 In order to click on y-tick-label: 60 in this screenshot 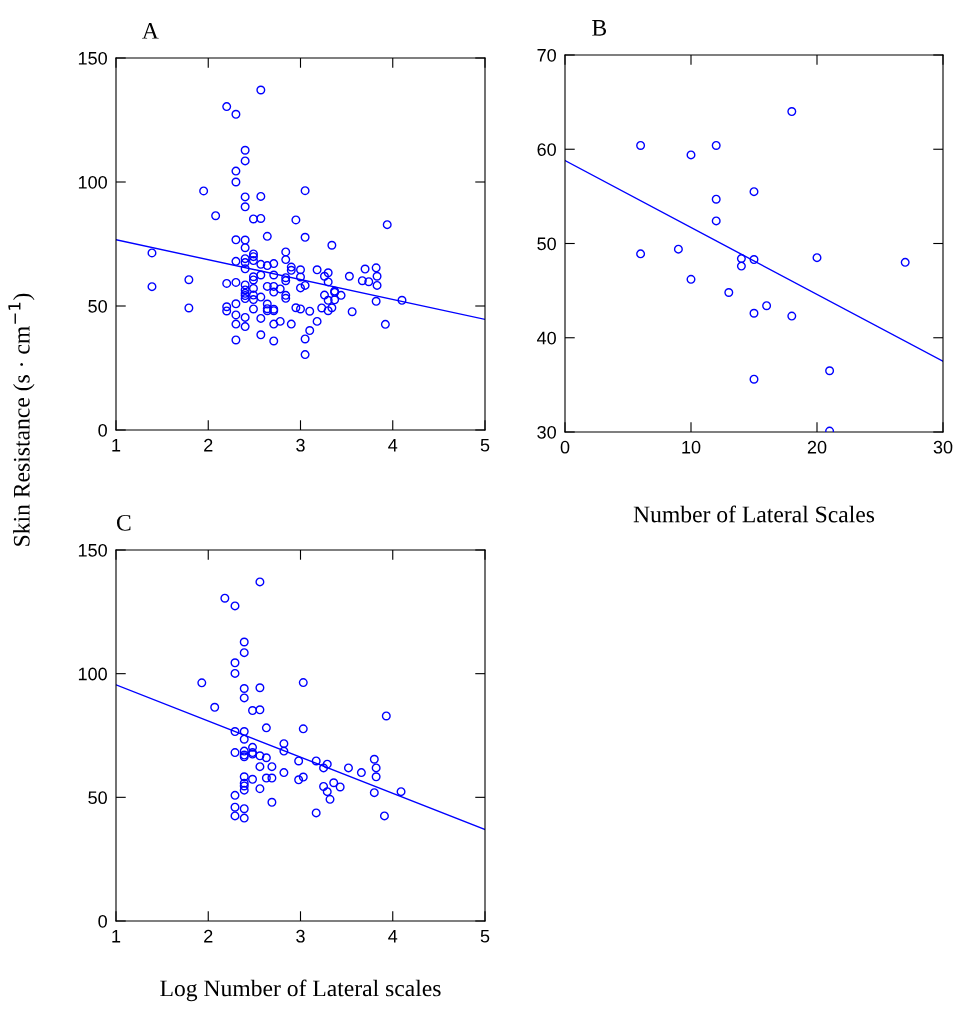, I will do `click(546, 149)`.